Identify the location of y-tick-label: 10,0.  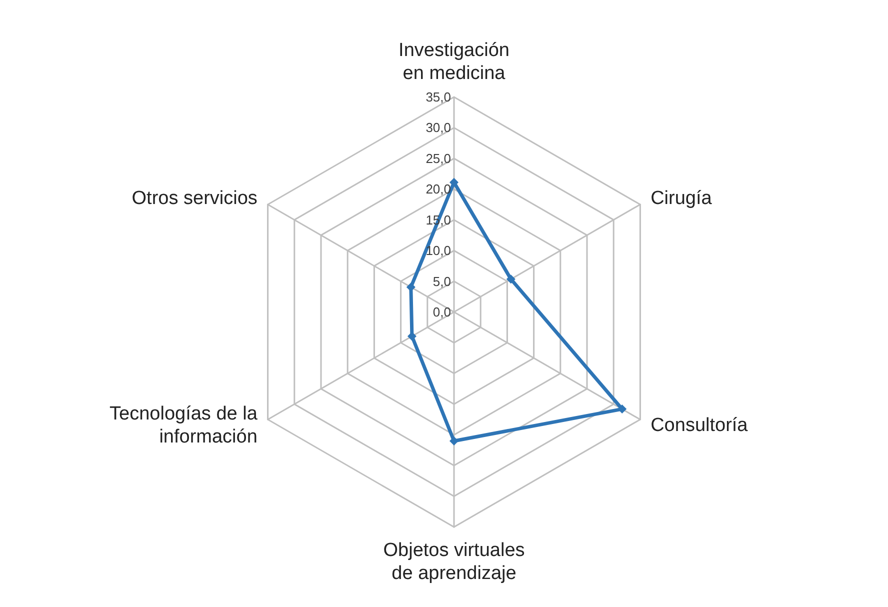
(438, 250).